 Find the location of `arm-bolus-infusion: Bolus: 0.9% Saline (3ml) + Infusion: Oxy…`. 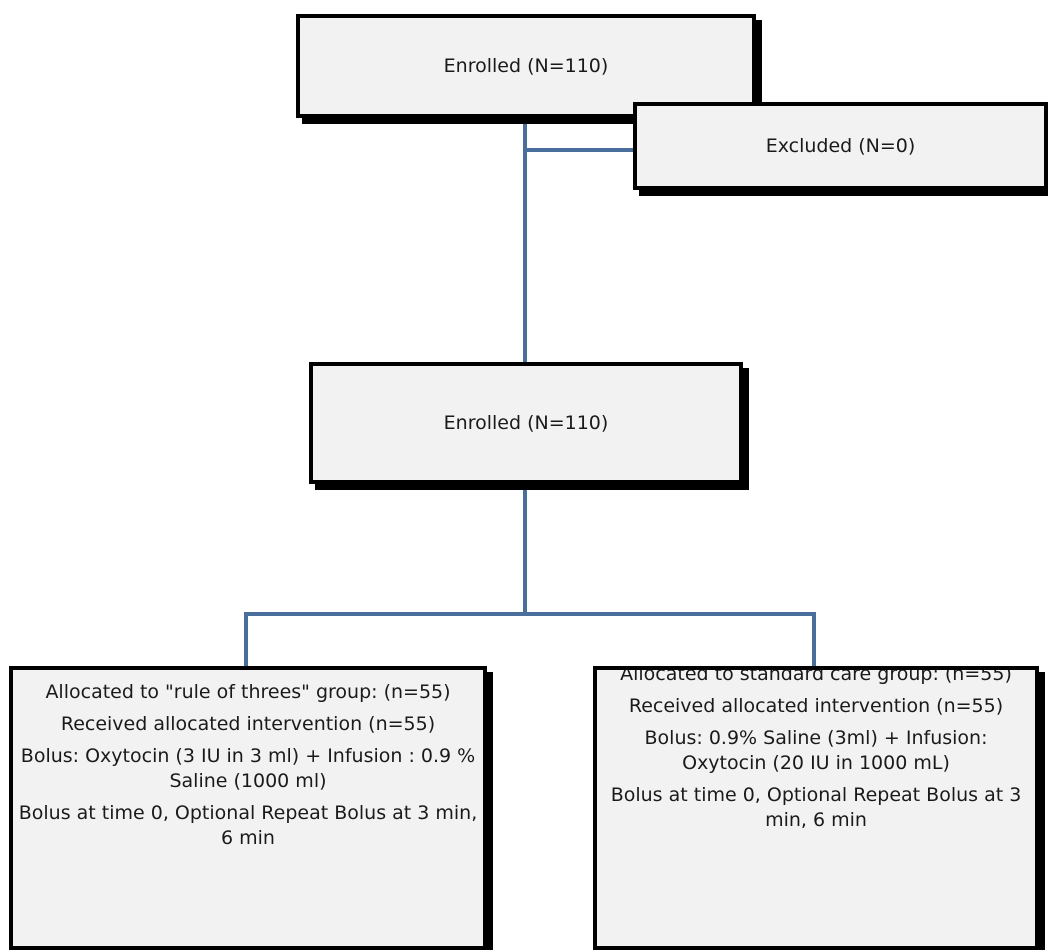

arm-bolus-infusion: Bolus: 0.9% Saline (3ml) + Infusion: Oxy… is located at coordinates (816, 750).